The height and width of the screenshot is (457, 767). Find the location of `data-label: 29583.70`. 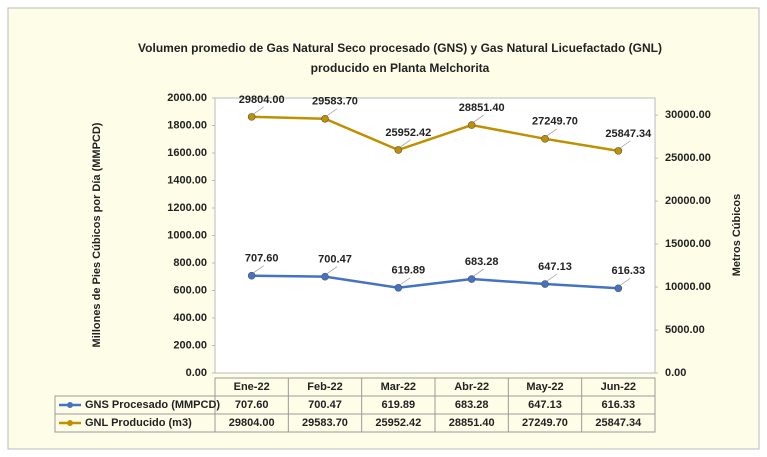

data-label: 29583.70 is located at coordinates (335, 102).